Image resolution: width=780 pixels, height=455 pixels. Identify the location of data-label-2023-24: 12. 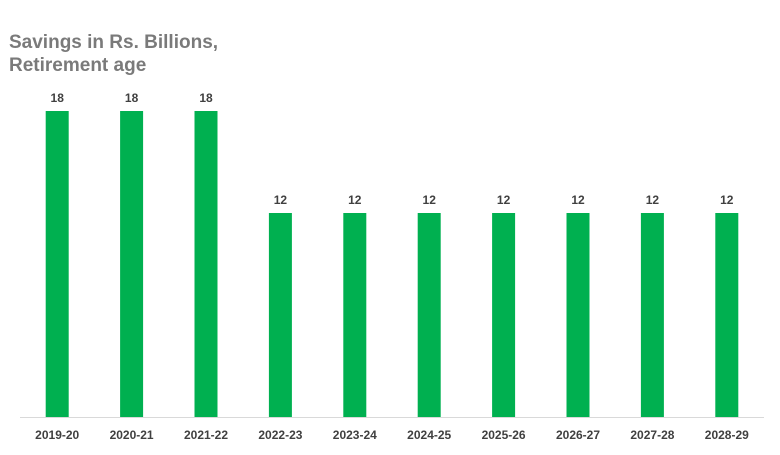
(355, 200).